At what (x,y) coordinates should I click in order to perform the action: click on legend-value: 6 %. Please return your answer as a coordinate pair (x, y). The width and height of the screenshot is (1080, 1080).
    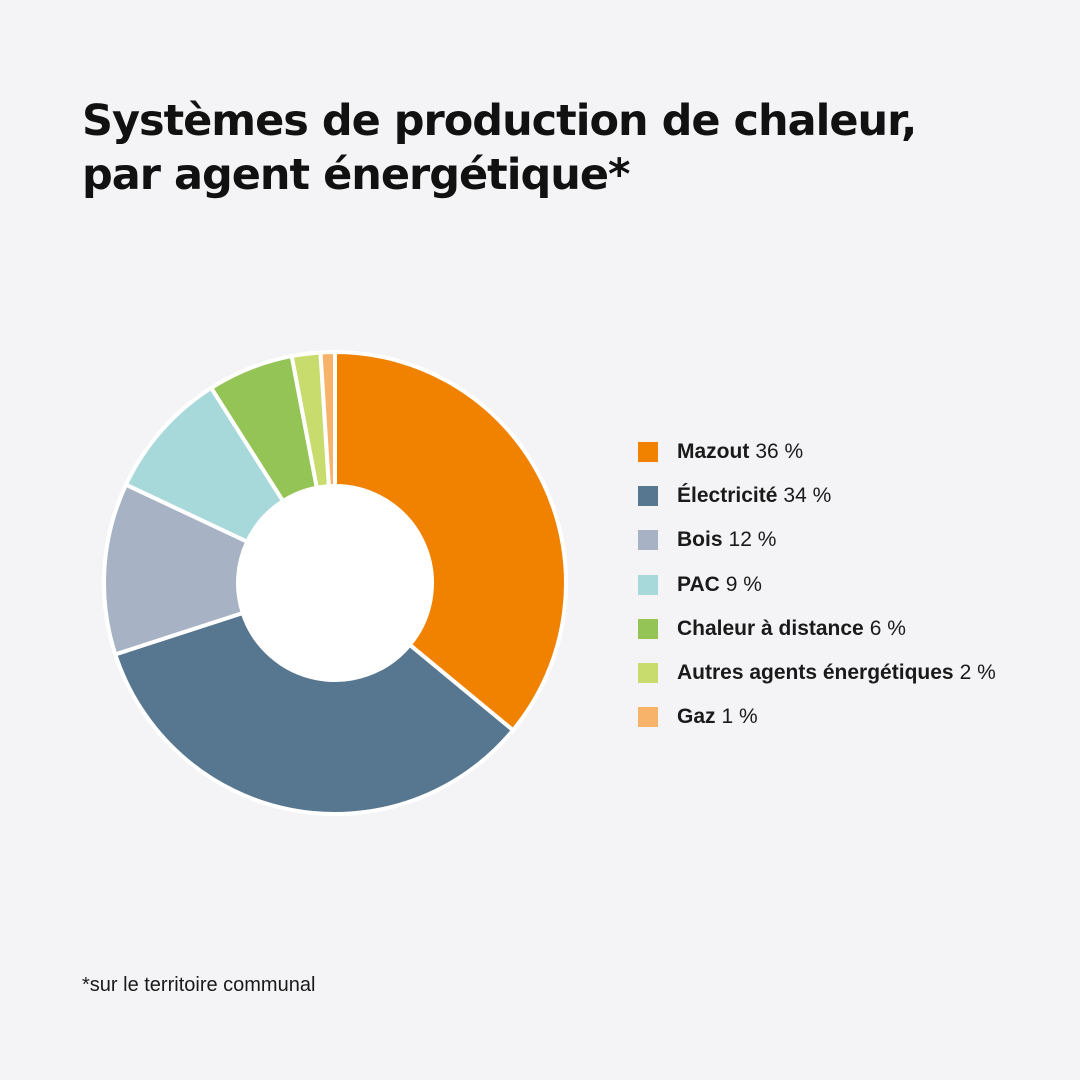
    Looking at the image, I should click on (887, 628).